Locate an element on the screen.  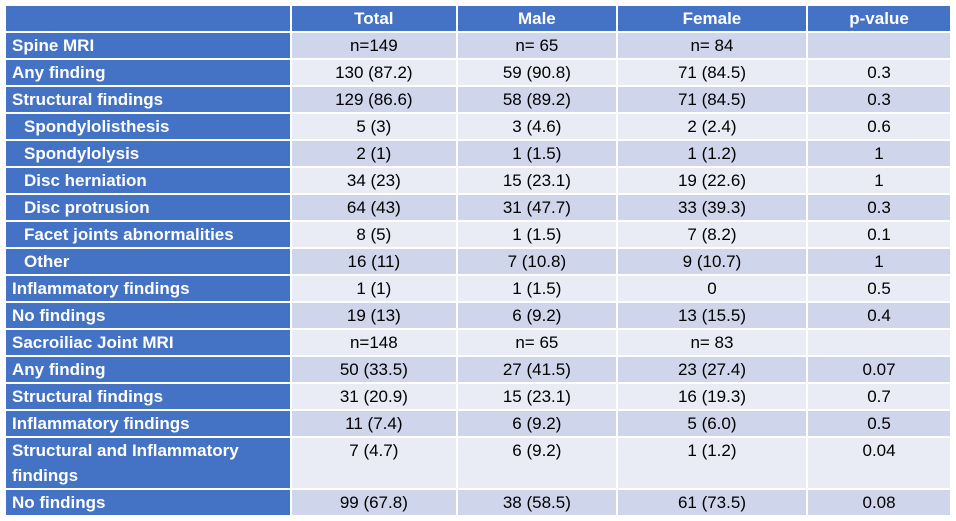
cell-p-value: 0.08 is located at coordinates (879, 502).